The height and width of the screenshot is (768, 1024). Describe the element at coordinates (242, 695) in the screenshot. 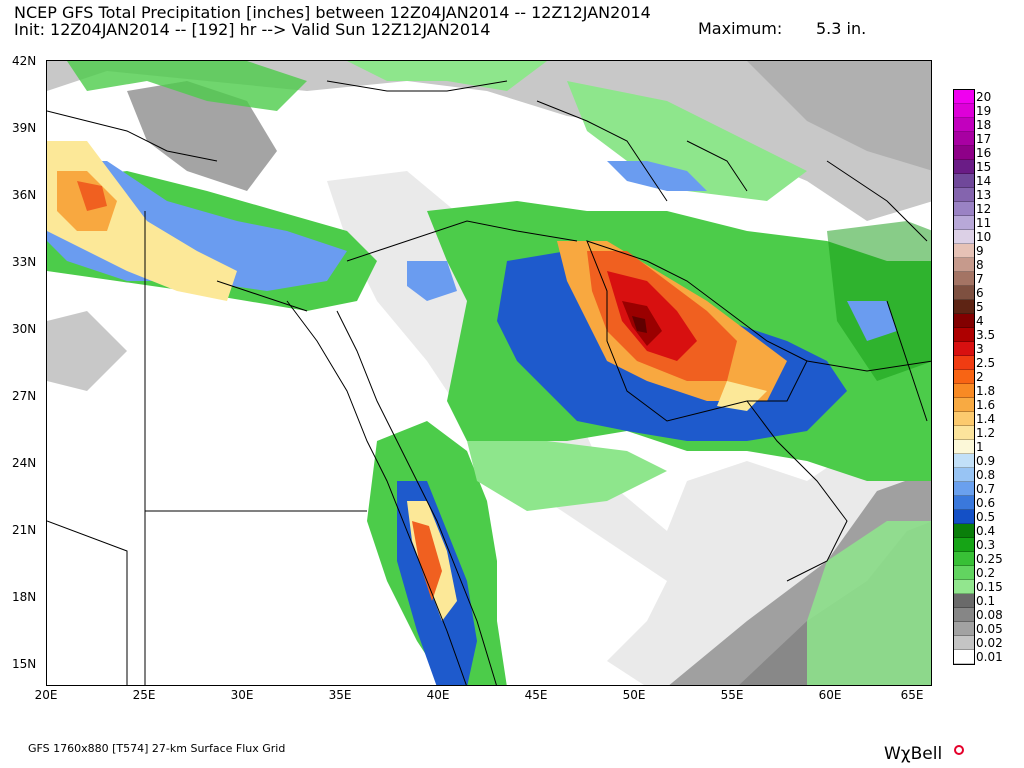

I see `lon-label-30e: 30E` at that location.